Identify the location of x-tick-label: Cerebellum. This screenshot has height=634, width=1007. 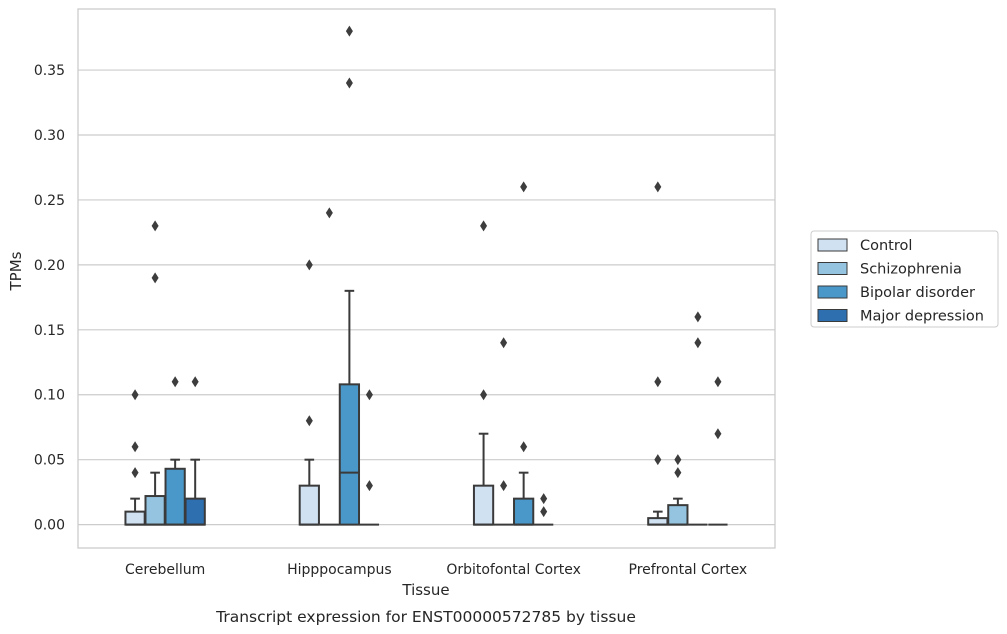
(165, 570).